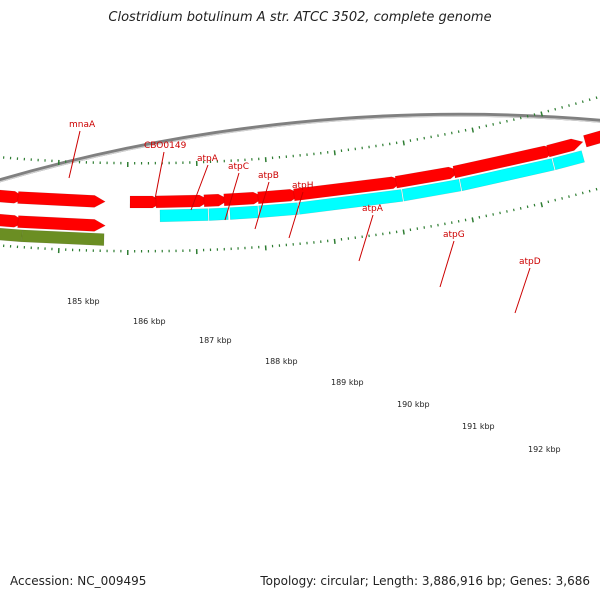  I want to click on gene-label-CBO0149: CBO0149, so click(165, 146).